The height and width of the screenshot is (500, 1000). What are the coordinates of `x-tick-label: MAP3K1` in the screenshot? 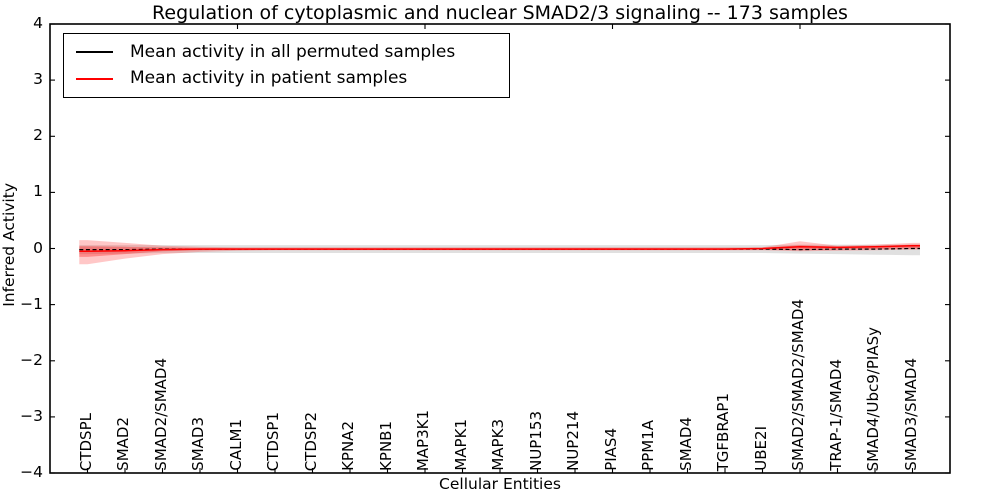 It's located at (423, 440).